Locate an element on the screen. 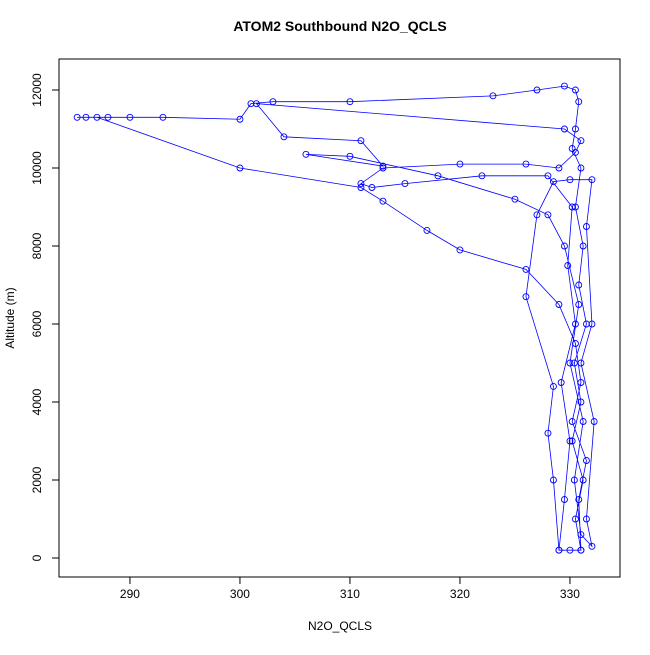 This screenshot has width=650, height=655. y-tick-label: 6000 is located at coordinates (37, 323).